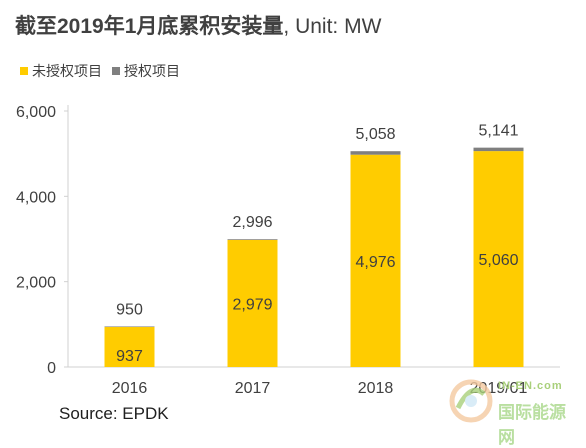 This screenshot has height=448, width=586. What do you see at coordinates (376, 388) in the screenshot?
I see `x-tick-label-2: 2018` at bounding box center [376, 388].